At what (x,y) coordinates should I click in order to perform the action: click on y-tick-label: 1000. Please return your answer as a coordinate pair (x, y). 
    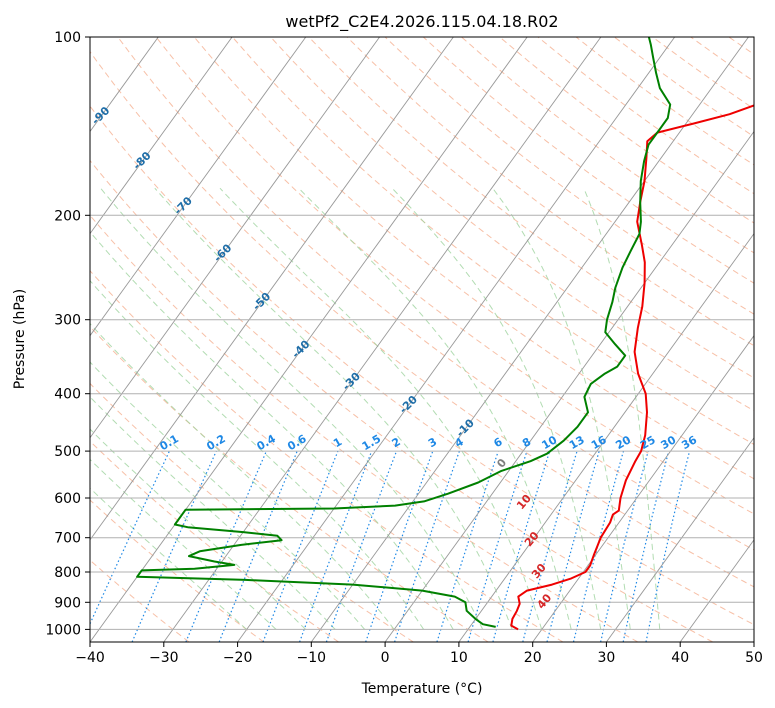
    Looking at the image, I should click on (63, 630).